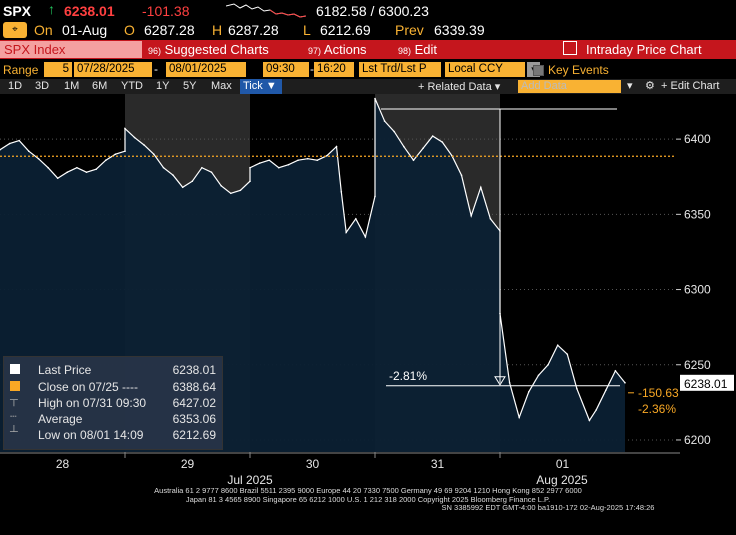 Image resolution: width=736 pixels, height=535 pixels. What do you see at coordinates (92, 403) in the screenshot?
I see `legend-label: High on 07/31 09:30` at bounding box center [92, 403].